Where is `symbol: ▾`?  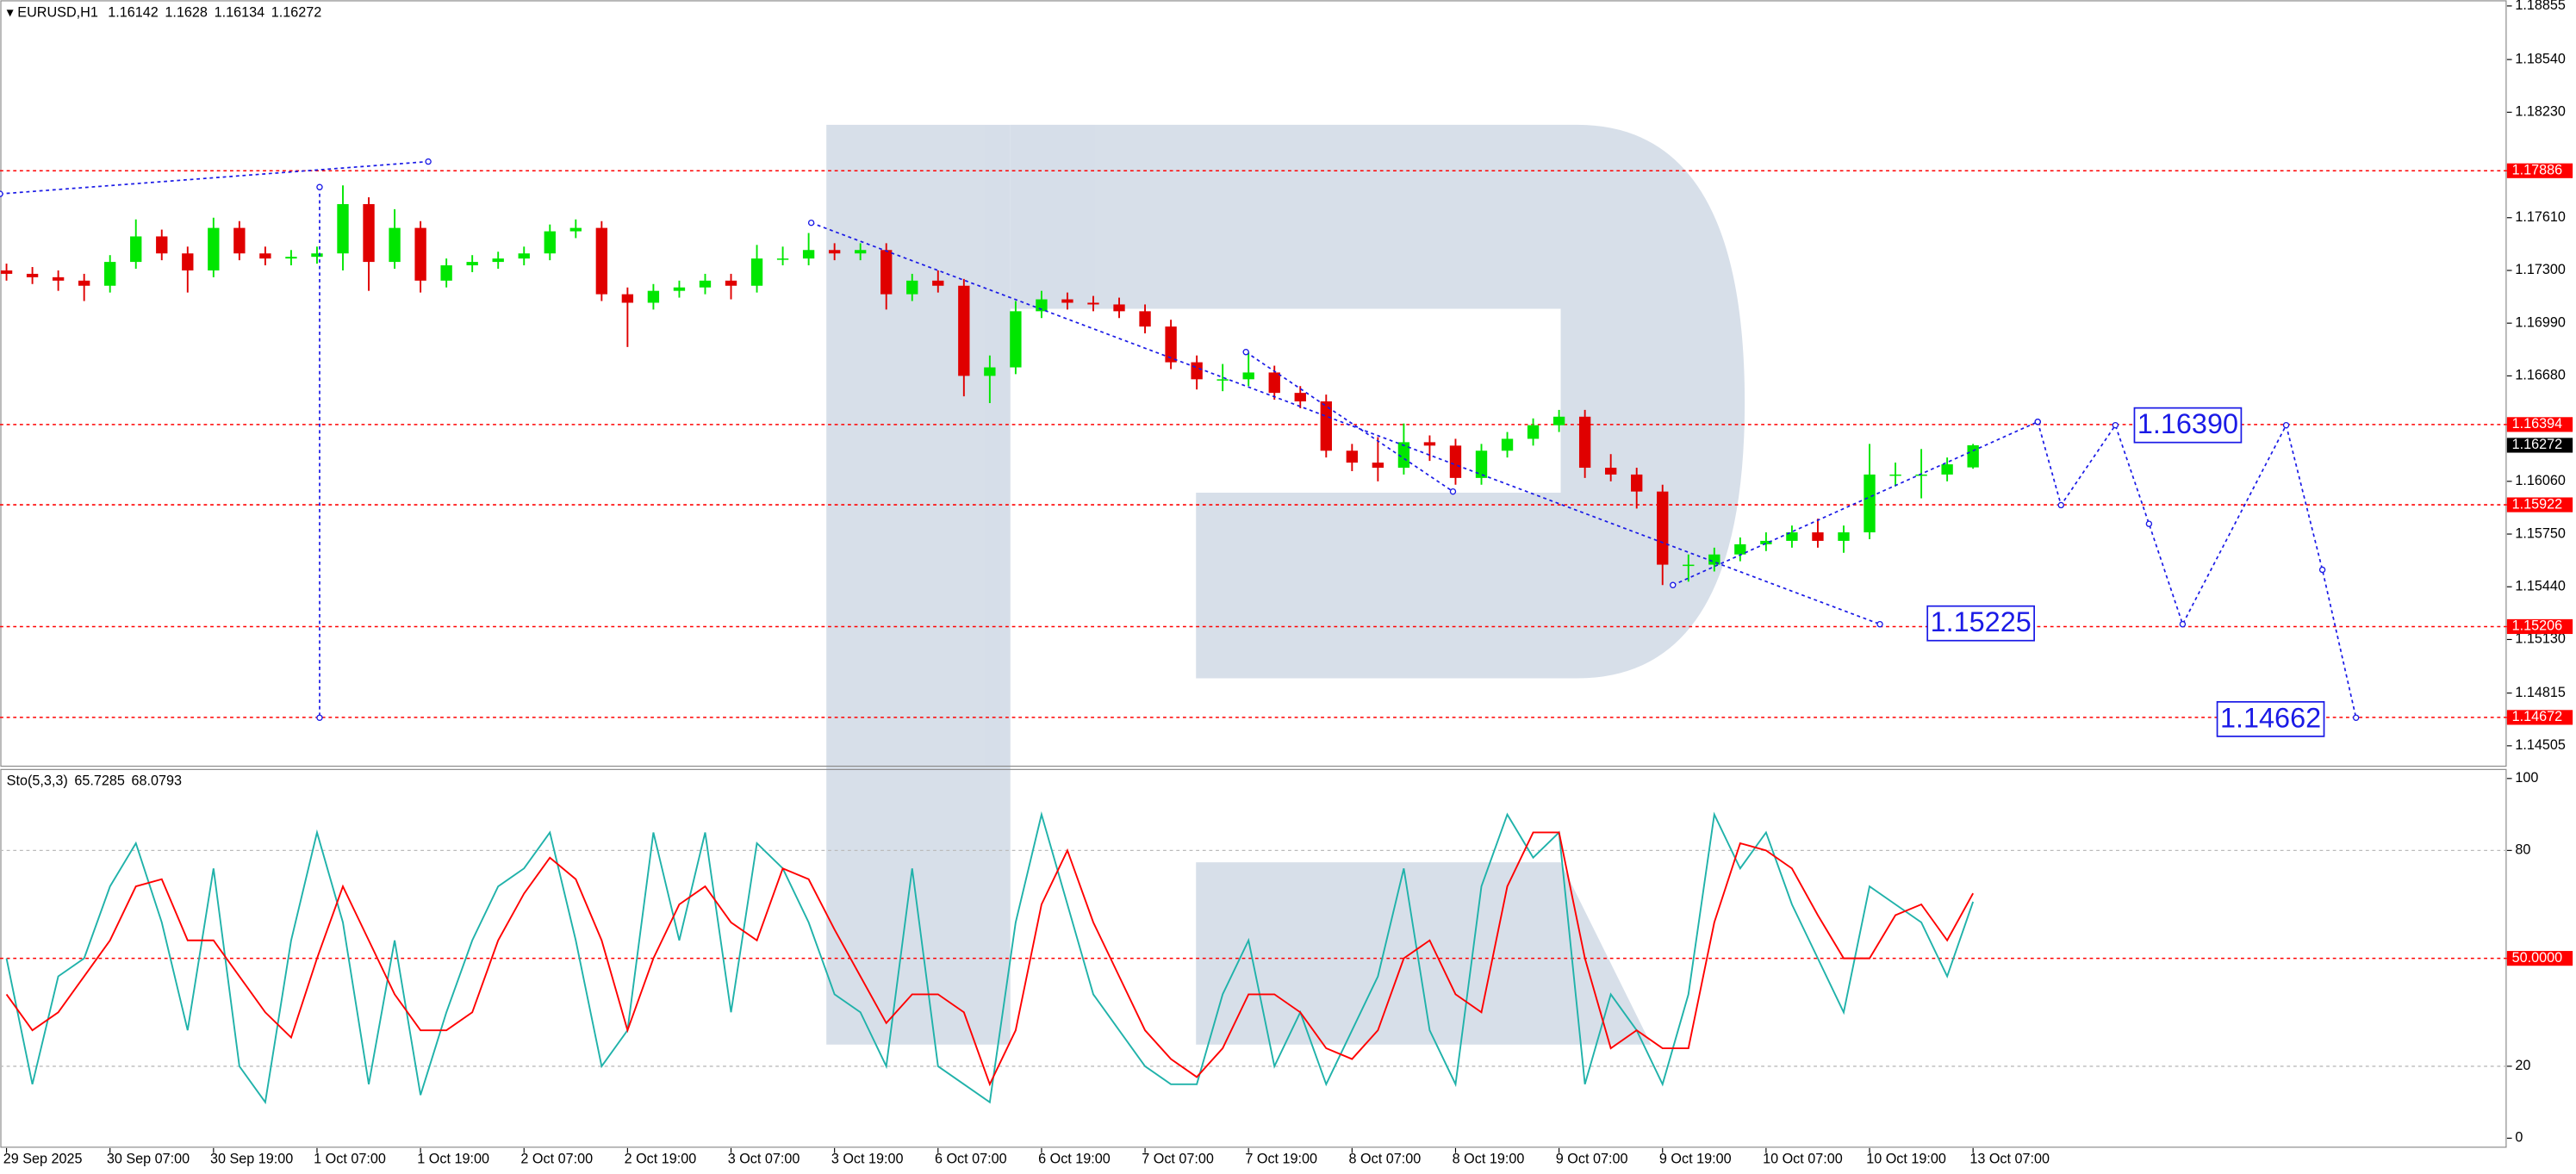
symbol: ▾ is located at coordinates (13, 13).